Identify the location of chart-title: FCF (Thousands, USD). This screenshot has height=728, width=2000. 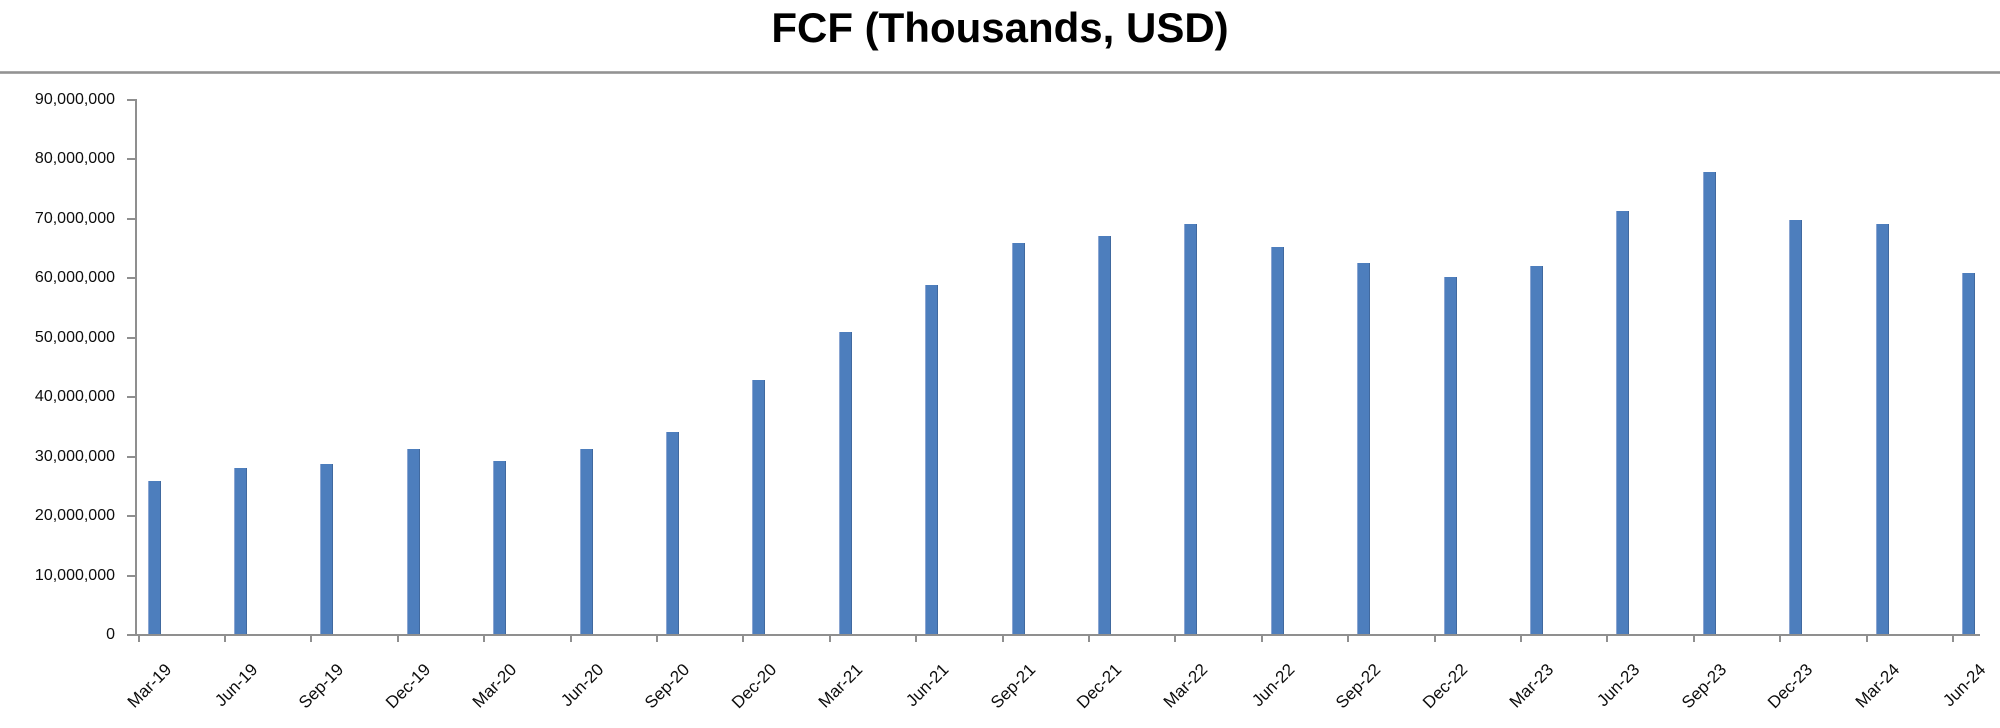
(1000, 27).